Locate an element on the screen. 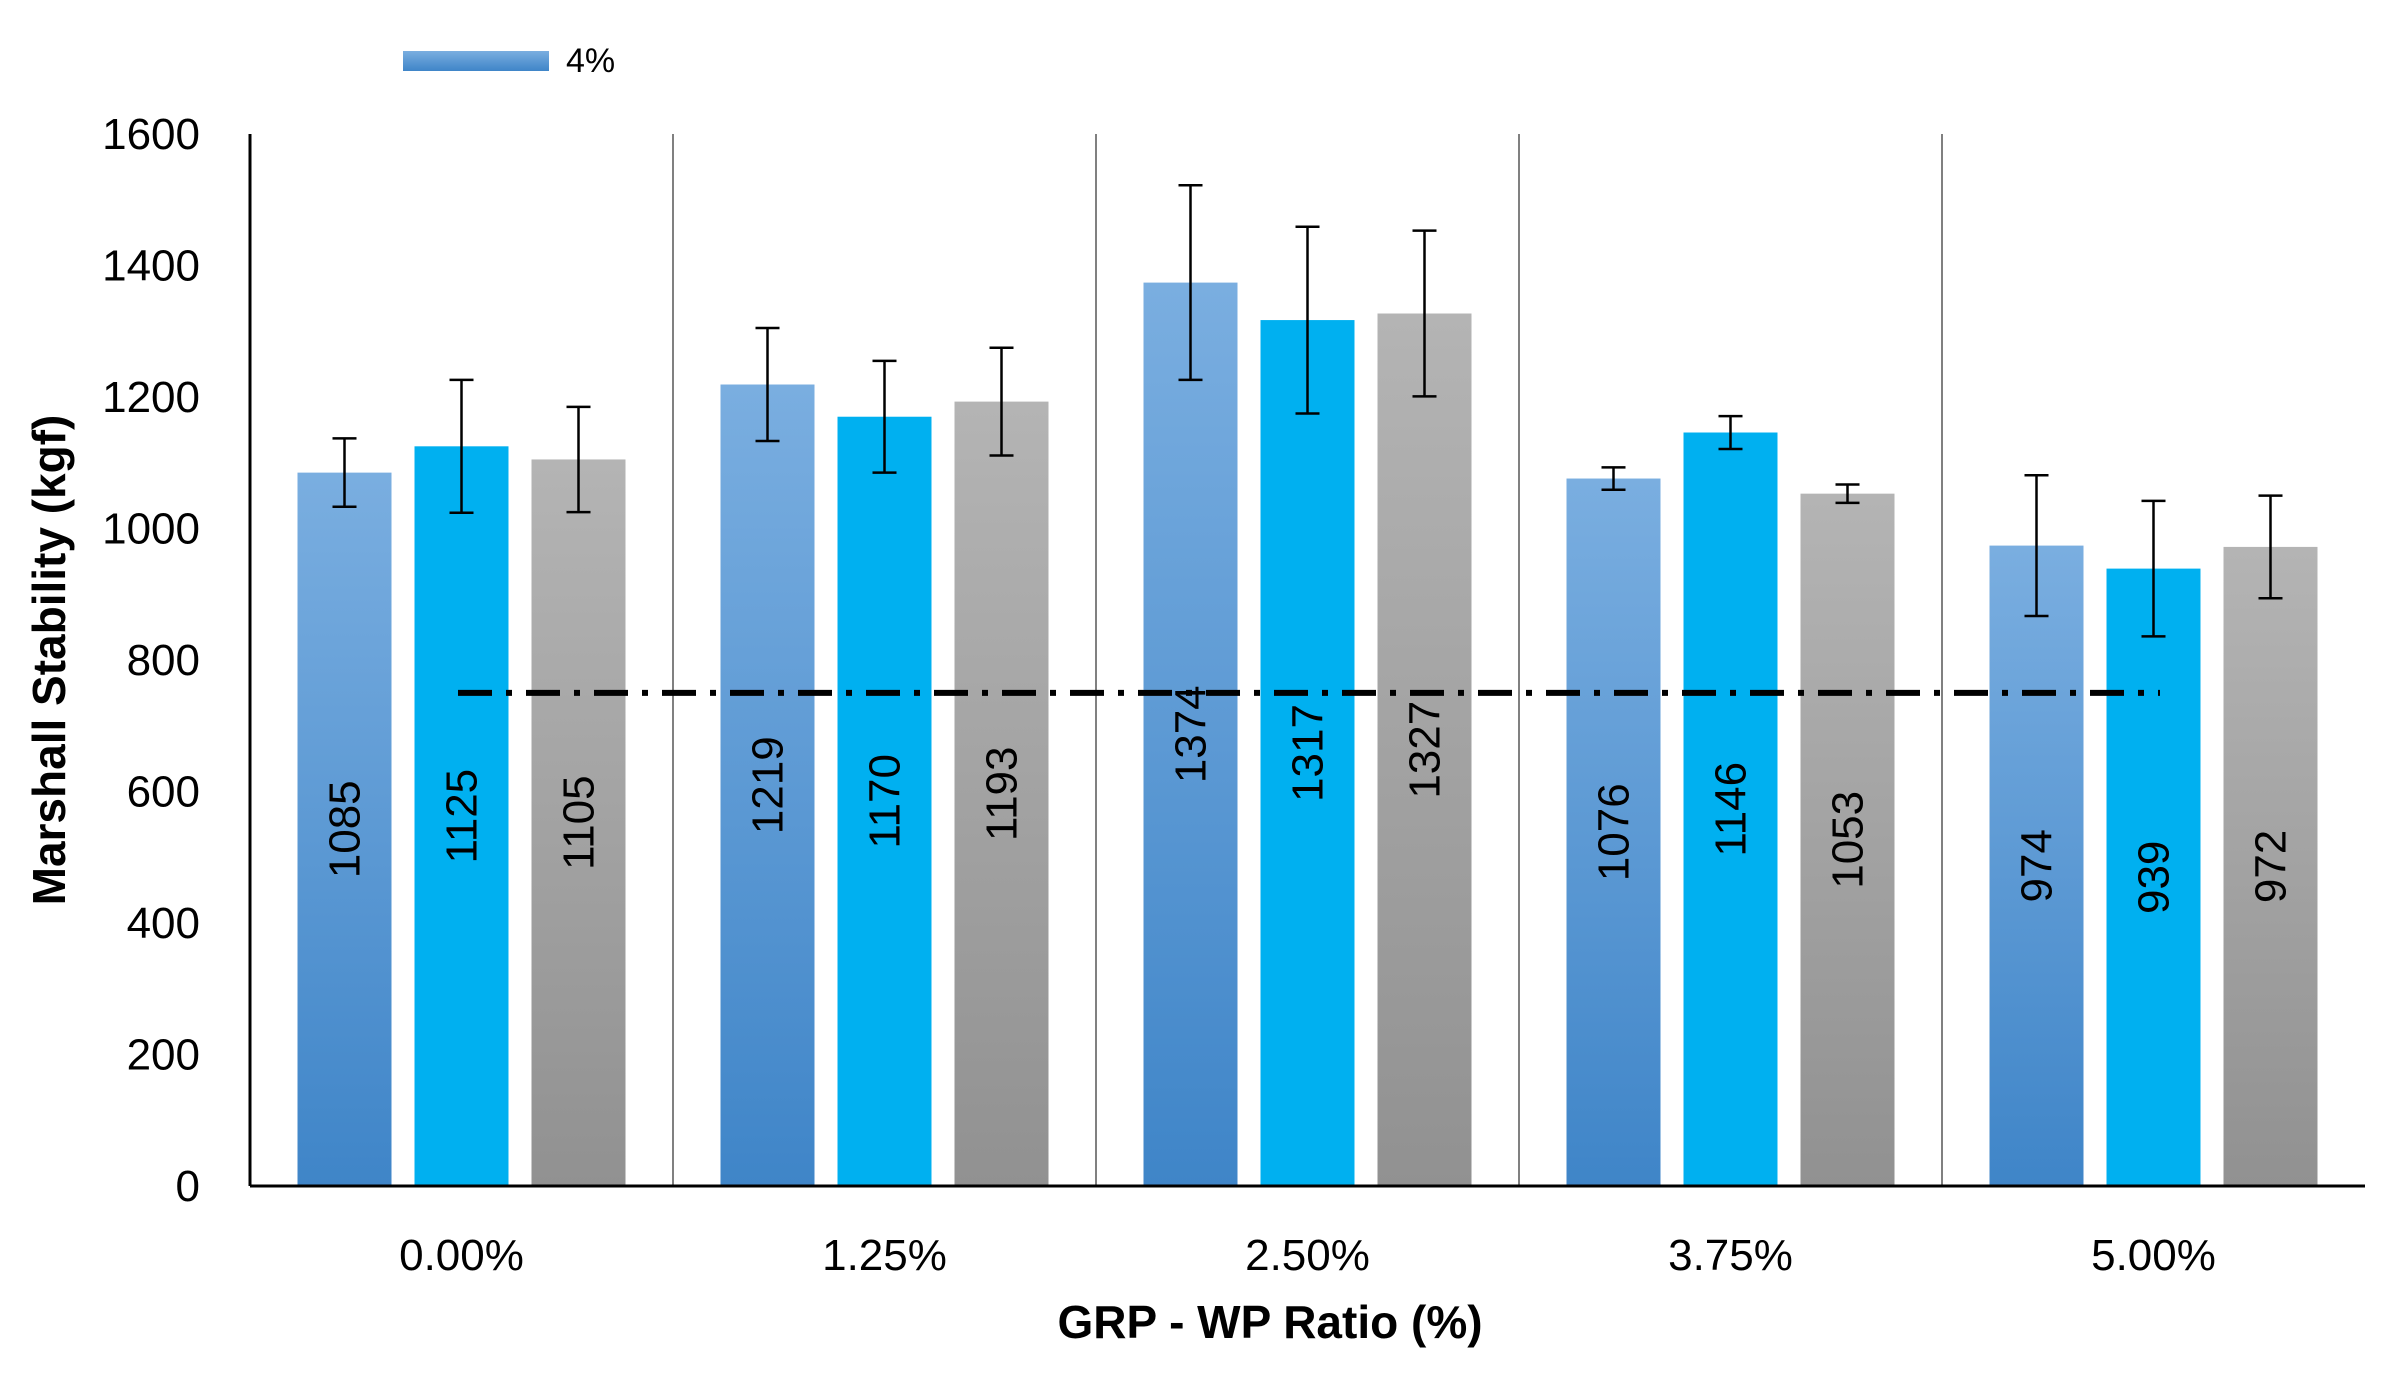  data-label: 1146 is located at coordinates (1731, 809).